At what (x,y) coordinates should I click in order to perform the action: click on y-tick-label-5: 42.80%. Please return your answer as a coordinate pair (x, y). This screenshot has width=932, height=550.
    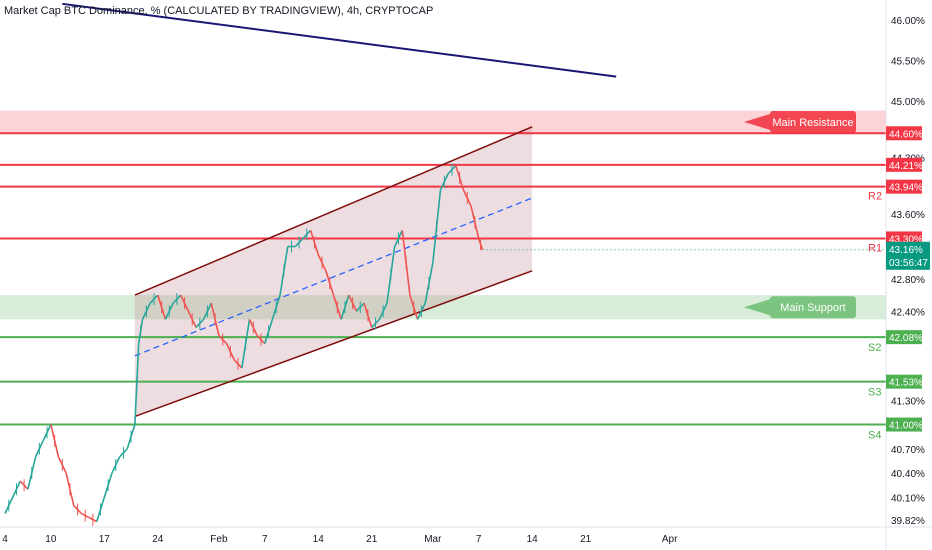
    Looking at the image, I should click on (908, 280).